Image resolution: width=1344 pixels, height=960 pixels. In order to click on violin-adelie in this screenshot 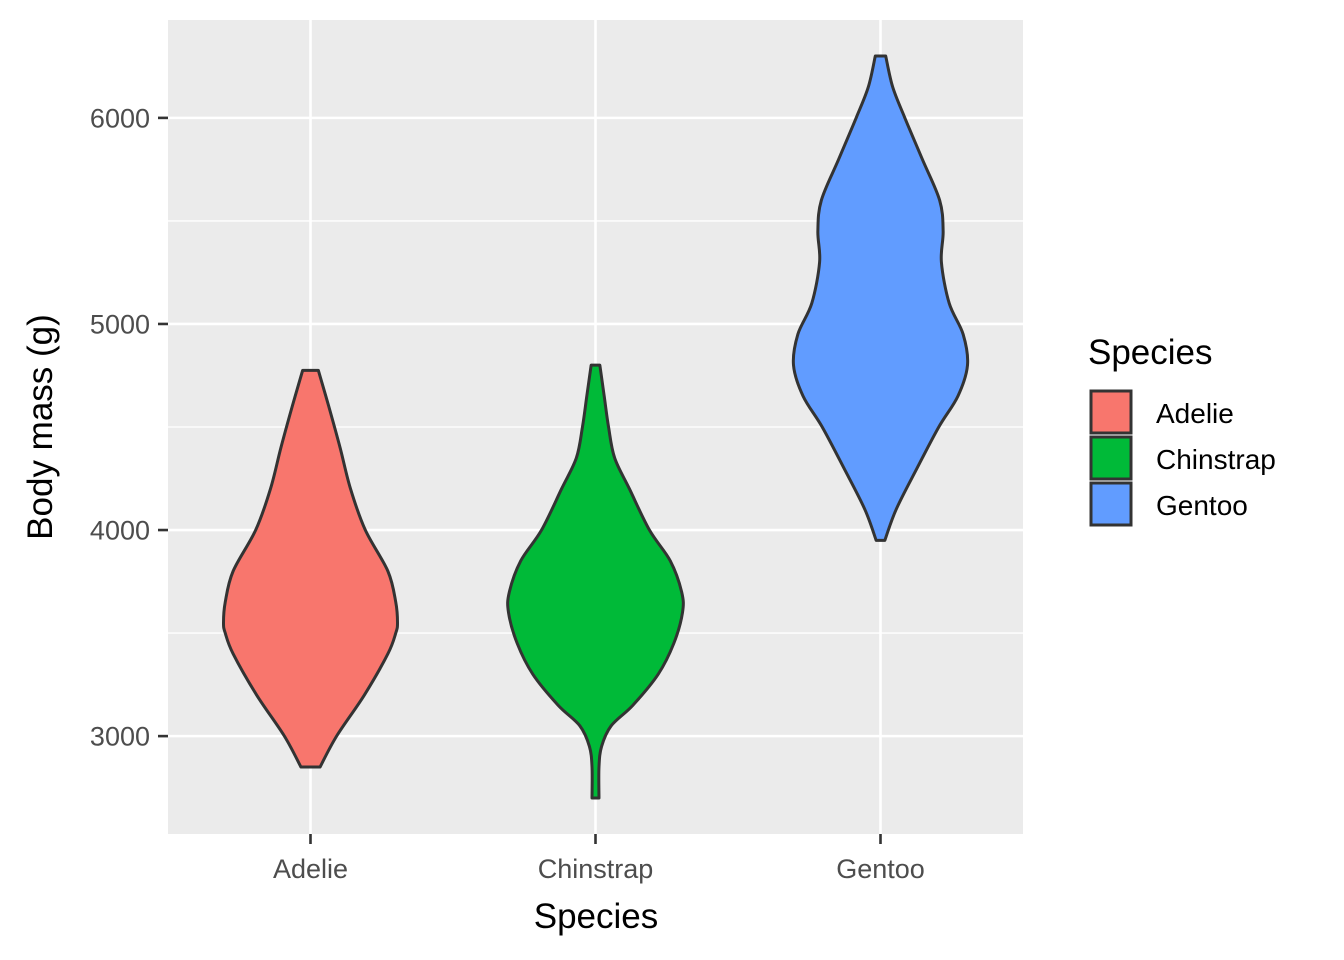, I will do `click(310, 568)`.